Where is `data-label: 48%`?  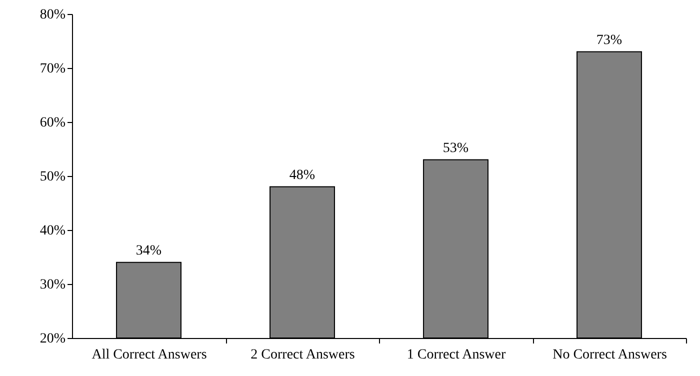 data-label: 48% is located at coordinates (302, 175).